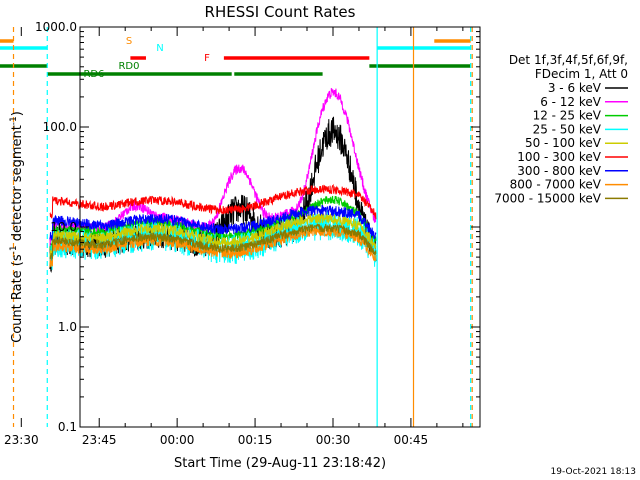 This screenshot has height=480, width=640. What do you see at coordinates (177, 440) in the screenshot?
I see `x-tick-label: 00:00` at bounding box center [177, 440].